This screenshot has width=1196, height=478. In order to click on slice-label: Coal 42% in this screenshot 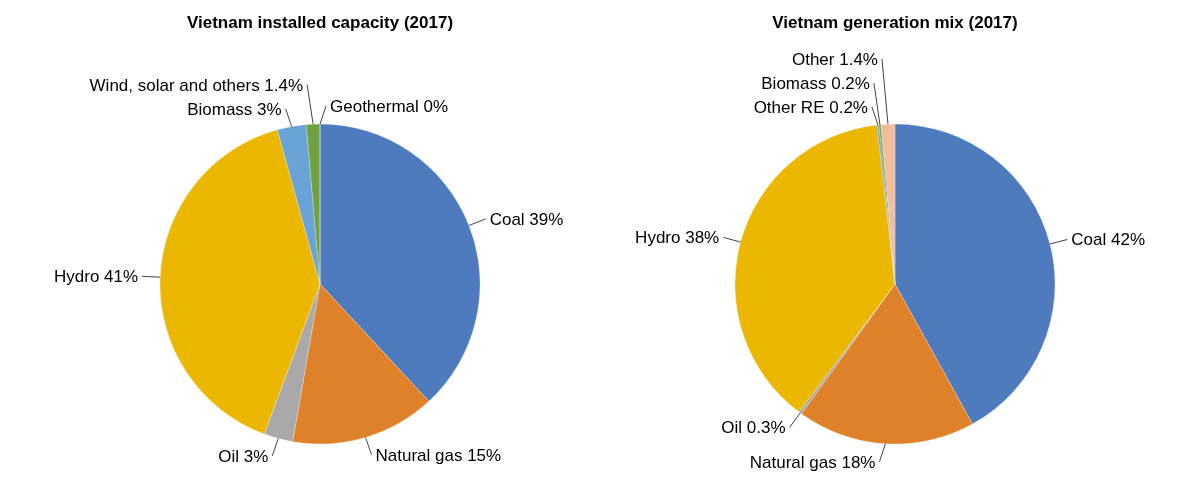, I will do `click(1108, 240)`.